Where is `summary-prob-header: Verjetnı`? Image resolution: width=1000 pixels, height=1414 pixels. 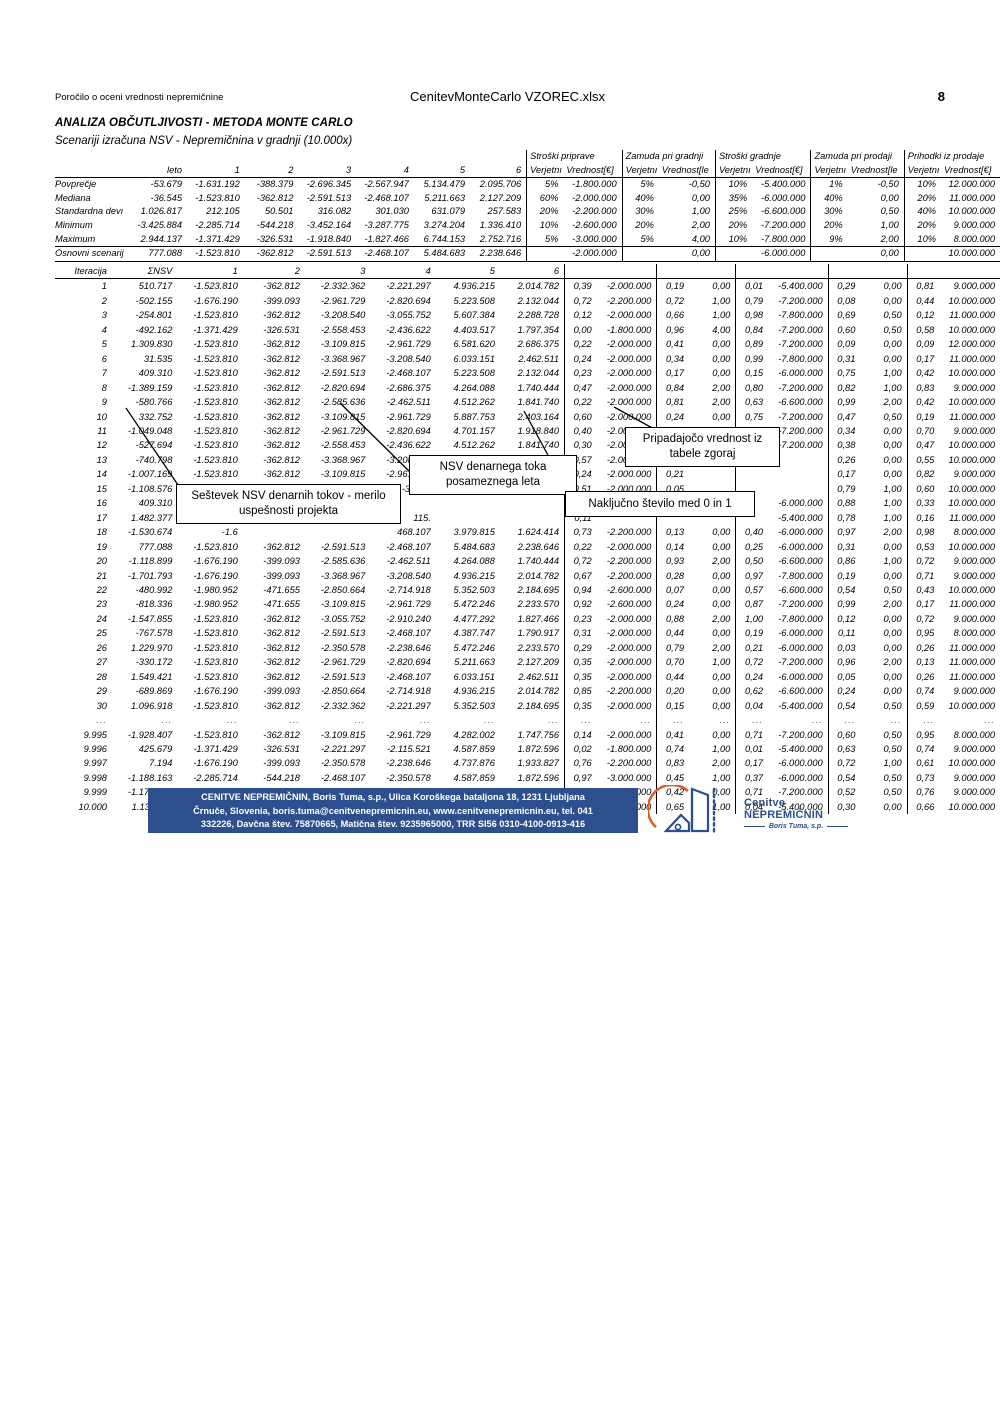 summary-prob-header: Verjetnı is located at coordinates (545, 170).